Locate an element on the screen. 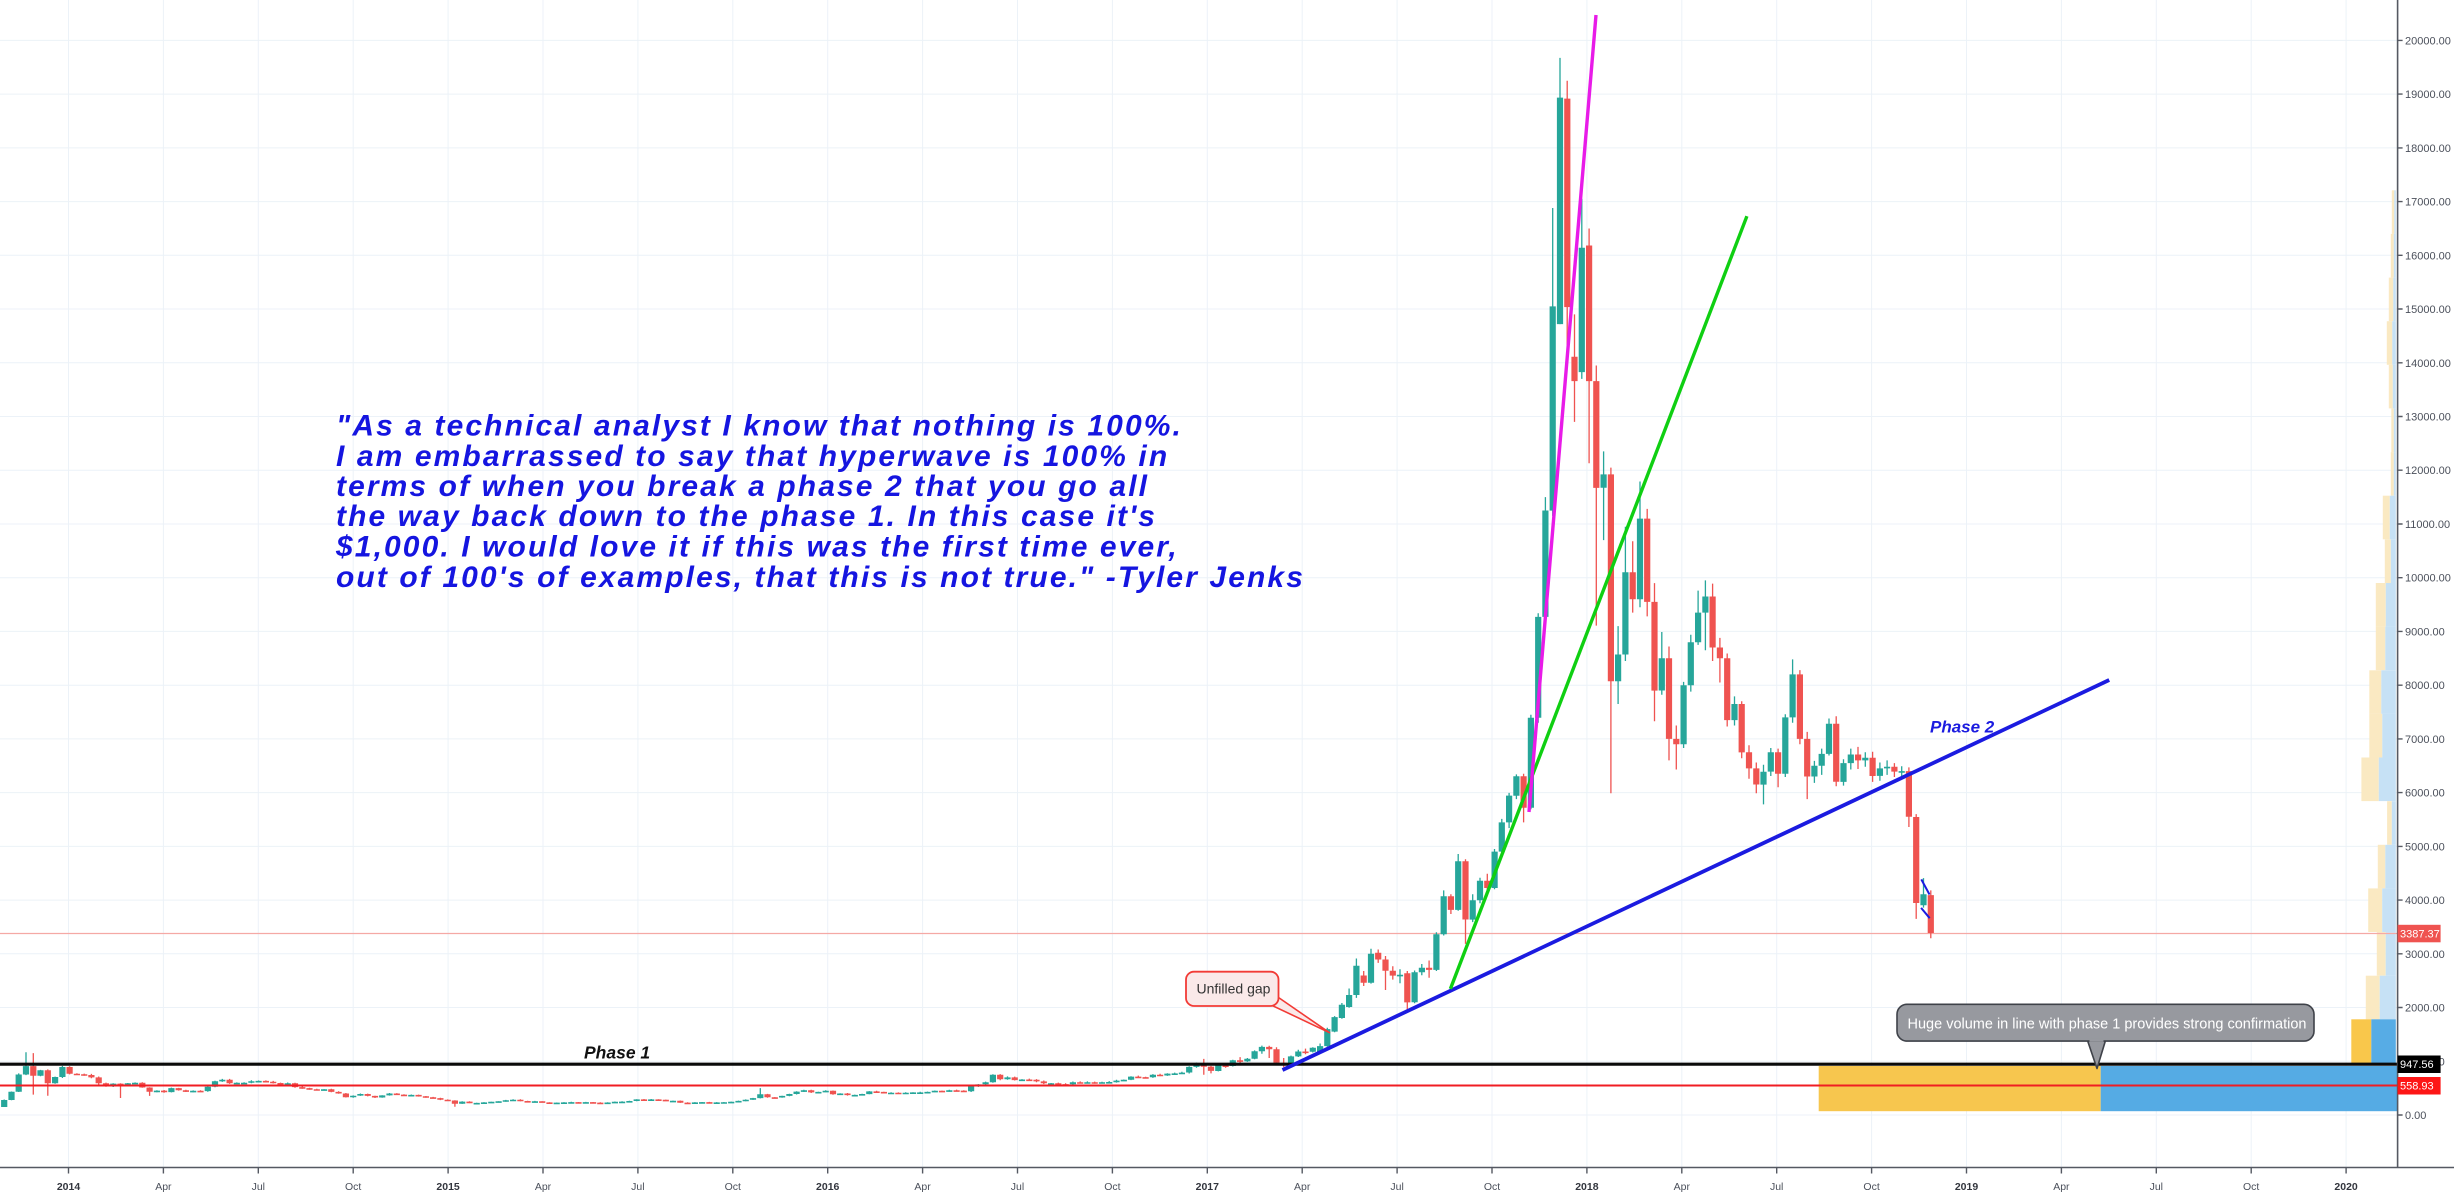  svg-text: 3387.37 is located at coordinates (2420, 935).